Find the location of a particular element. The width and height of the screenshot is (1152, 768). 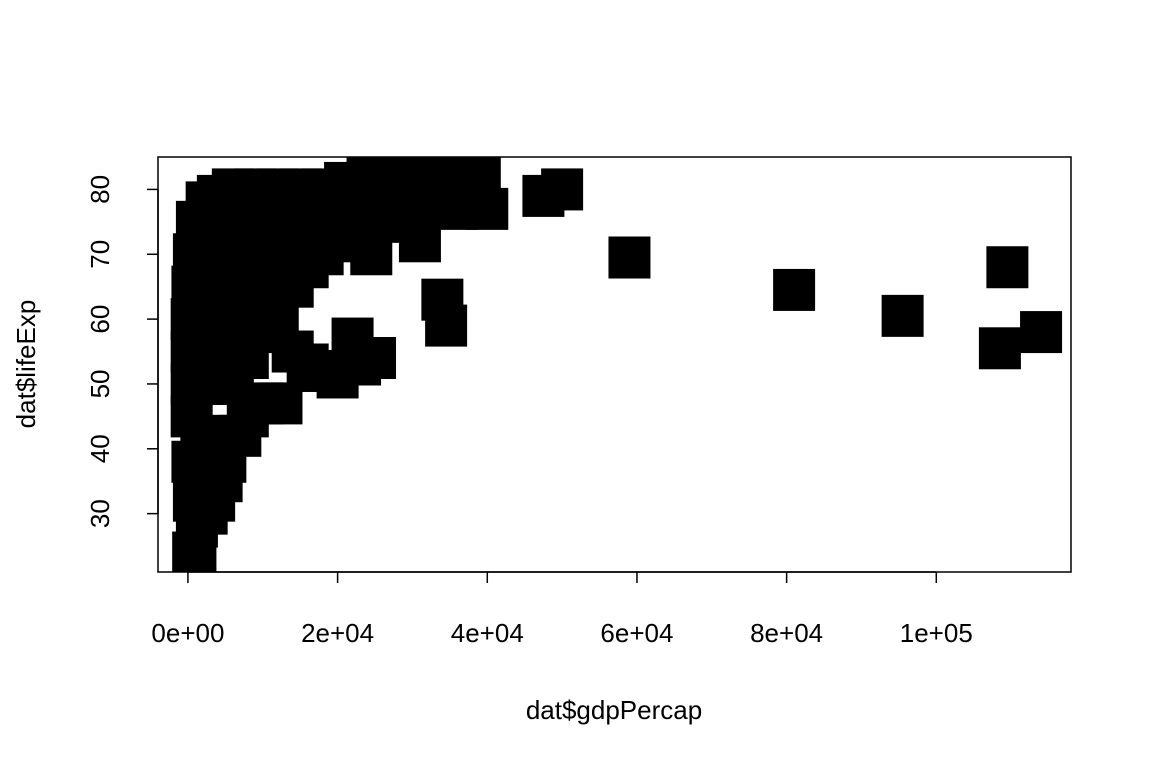

y-tick-label: 40 is located at coordinates (100, 448).